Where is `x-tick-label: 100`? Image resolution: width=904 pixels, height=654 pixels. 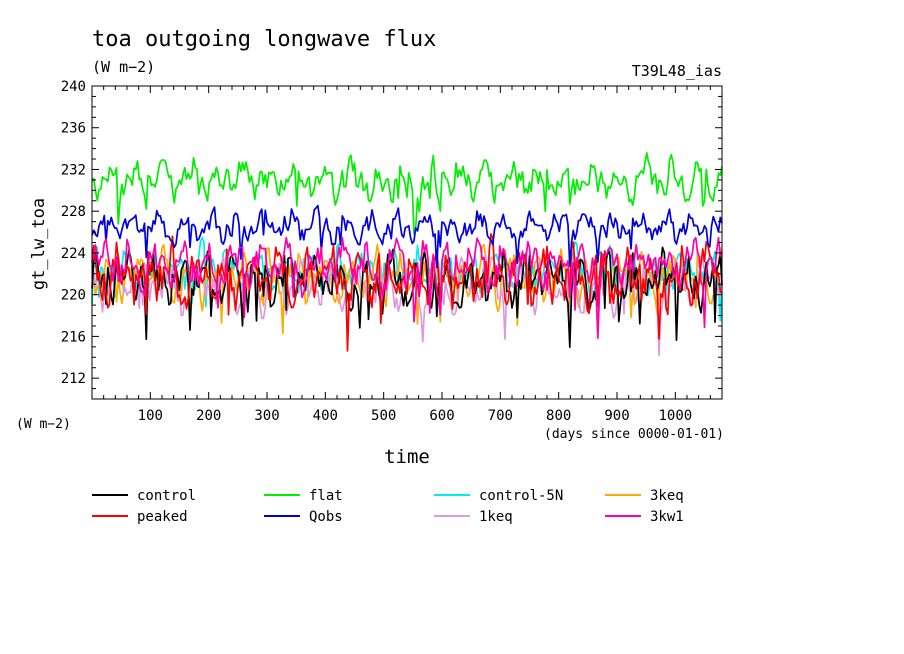 x-tick-label: 100 is located at coordinates (150, 416).